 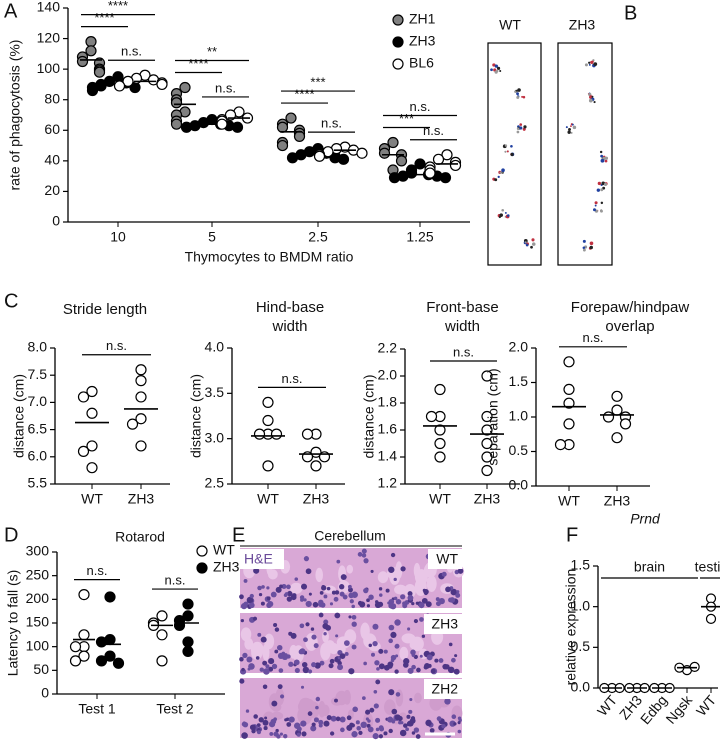 What do you see at coordinates (649, 567) in the screenshot?
I see `group-label: brain` at bounding box center [649, 567].